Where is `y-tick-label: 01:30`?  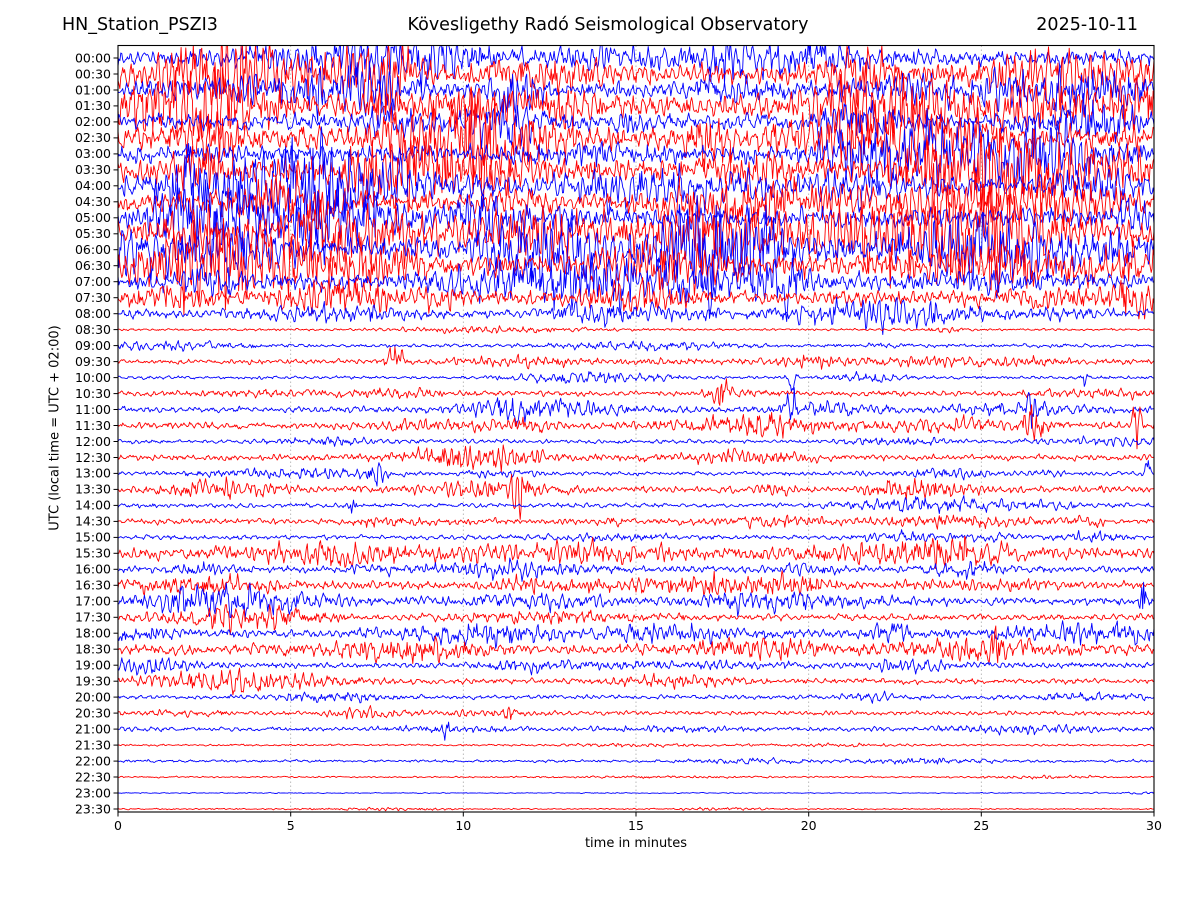
y-tick-label: 01:30 is located at coordinates (93, 105).